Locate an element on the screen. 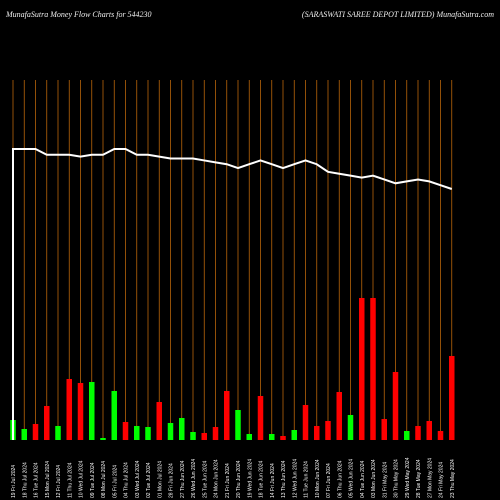 This screenshot has height=500, width=500. x-tick-label: 25 Tue Jun 2024 is located at coordinates (205, 479).